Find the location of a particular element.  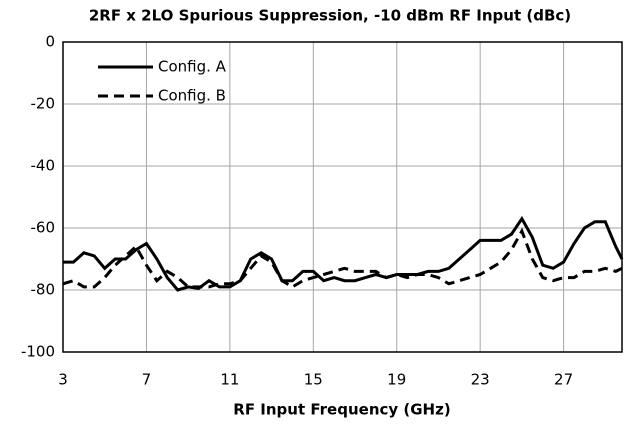

y-tick-label: 0 is located at coordinates (50, 42).